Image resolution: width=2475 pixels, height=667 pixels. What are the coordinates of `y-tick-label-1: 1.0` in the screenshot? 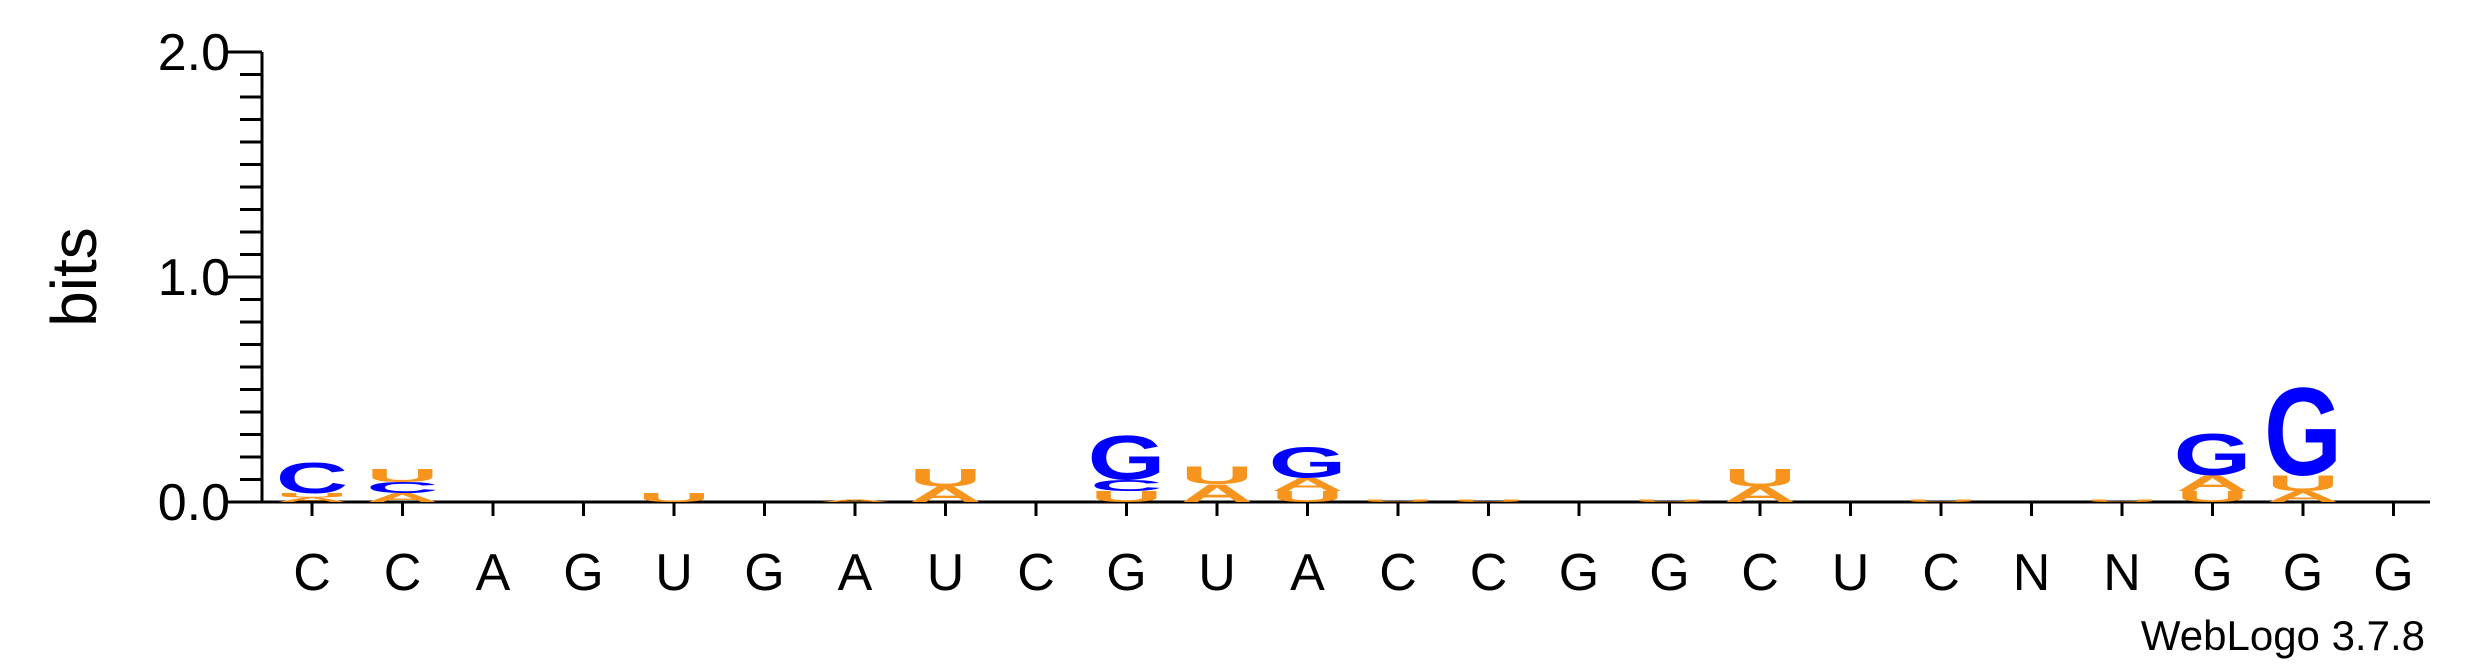 It's located at (194, 278).